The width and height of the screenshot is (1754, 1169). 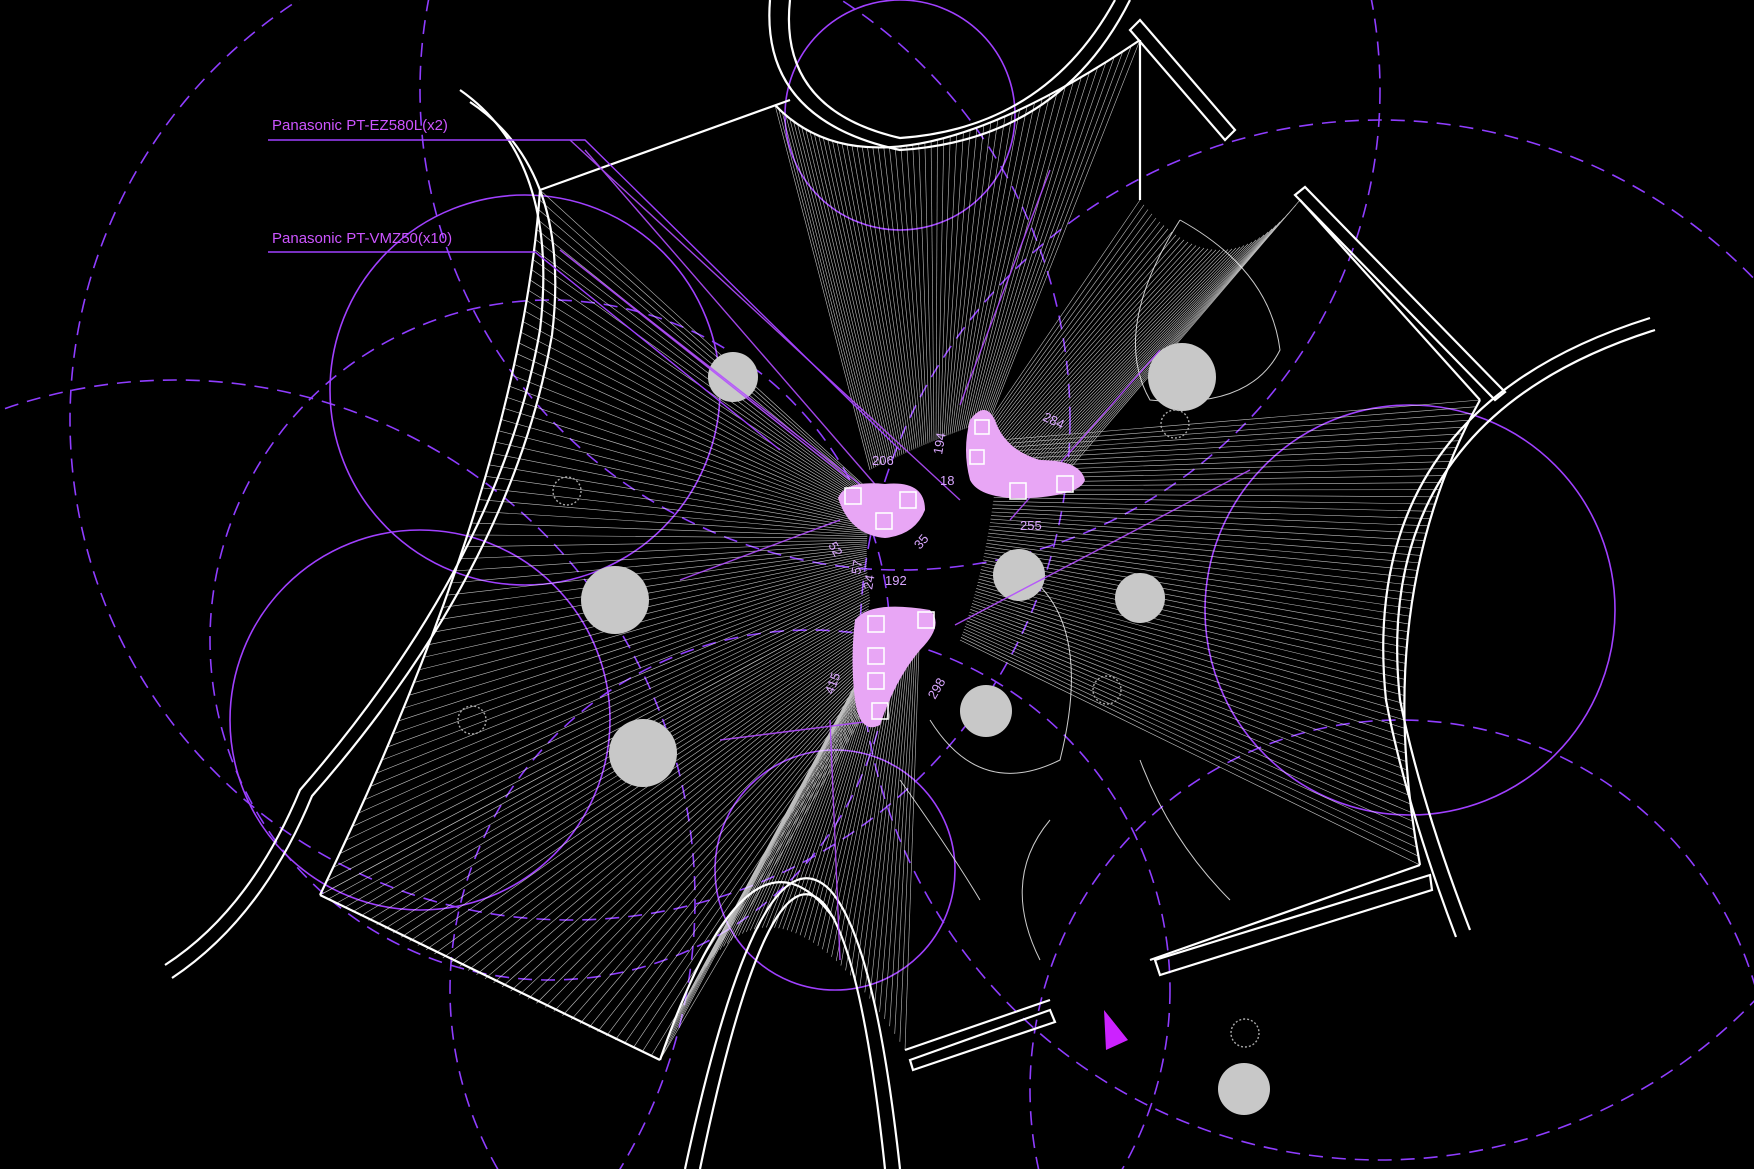 I want to click on column-circle-icon, so click(x=733, y=377).